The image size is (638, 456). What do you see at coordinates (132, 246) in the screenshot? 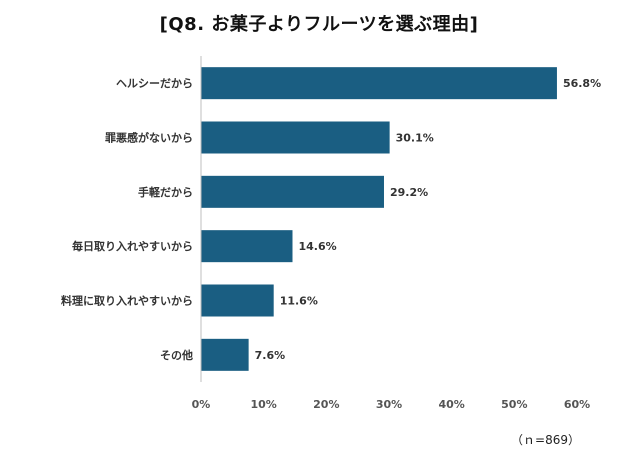
I see `category-label: 毎日取り入れやすいから` at bounding box center [132, 246].